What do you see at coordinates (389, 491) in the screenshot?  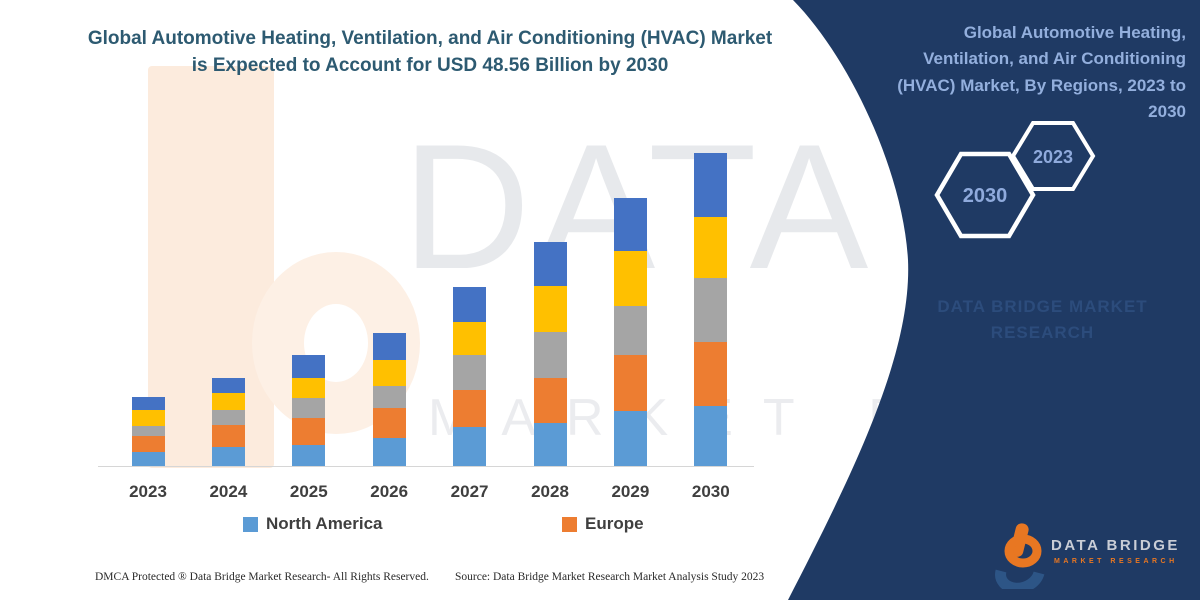 I see `x-axis-label-2026: 2026` at bounding box center [389, 491].